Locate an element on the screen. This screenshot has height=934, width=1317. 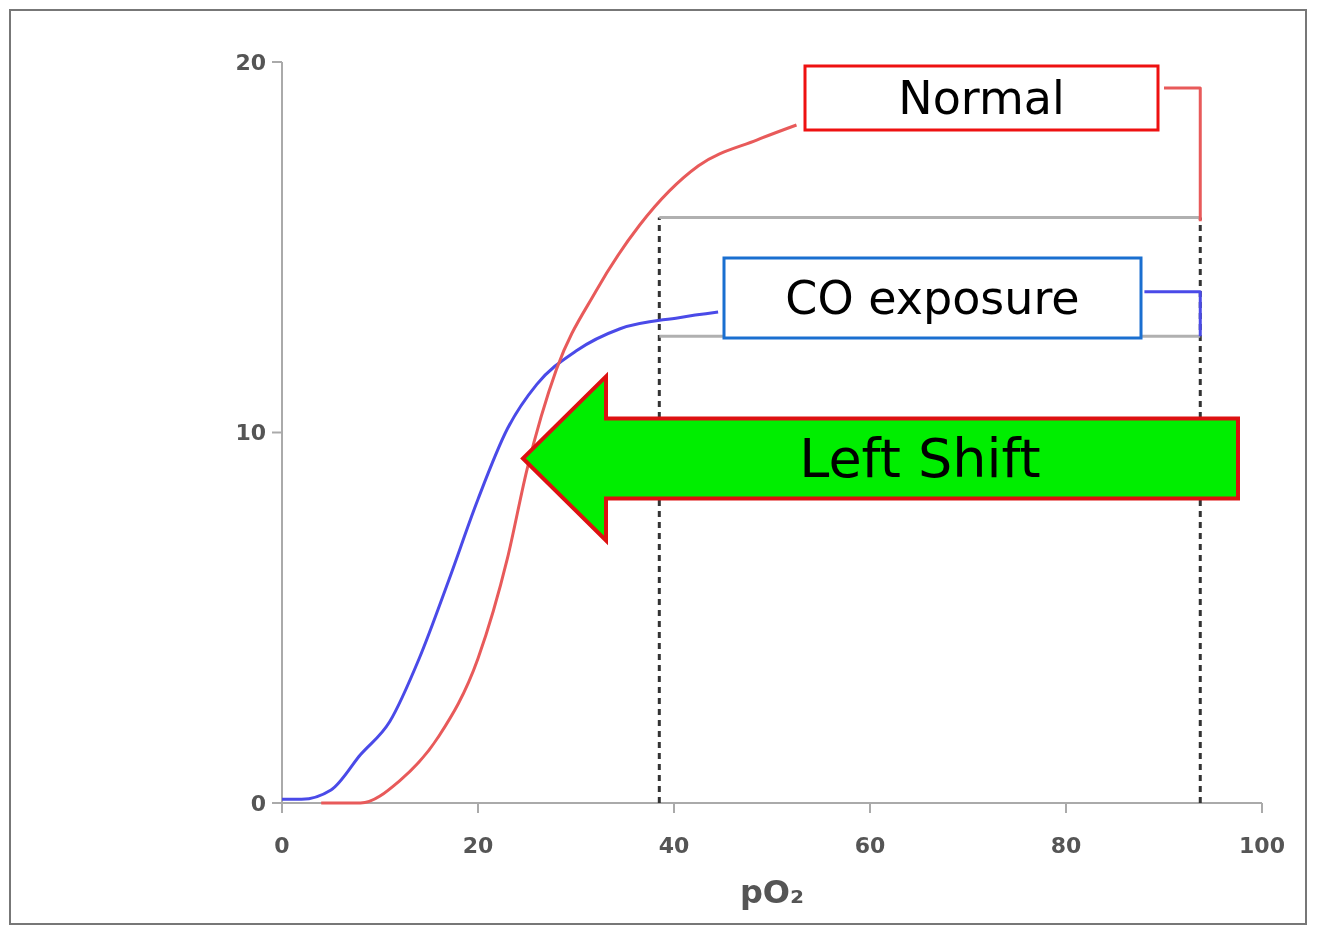
x-tick-label: 40 is located at coordinates (674, 845).